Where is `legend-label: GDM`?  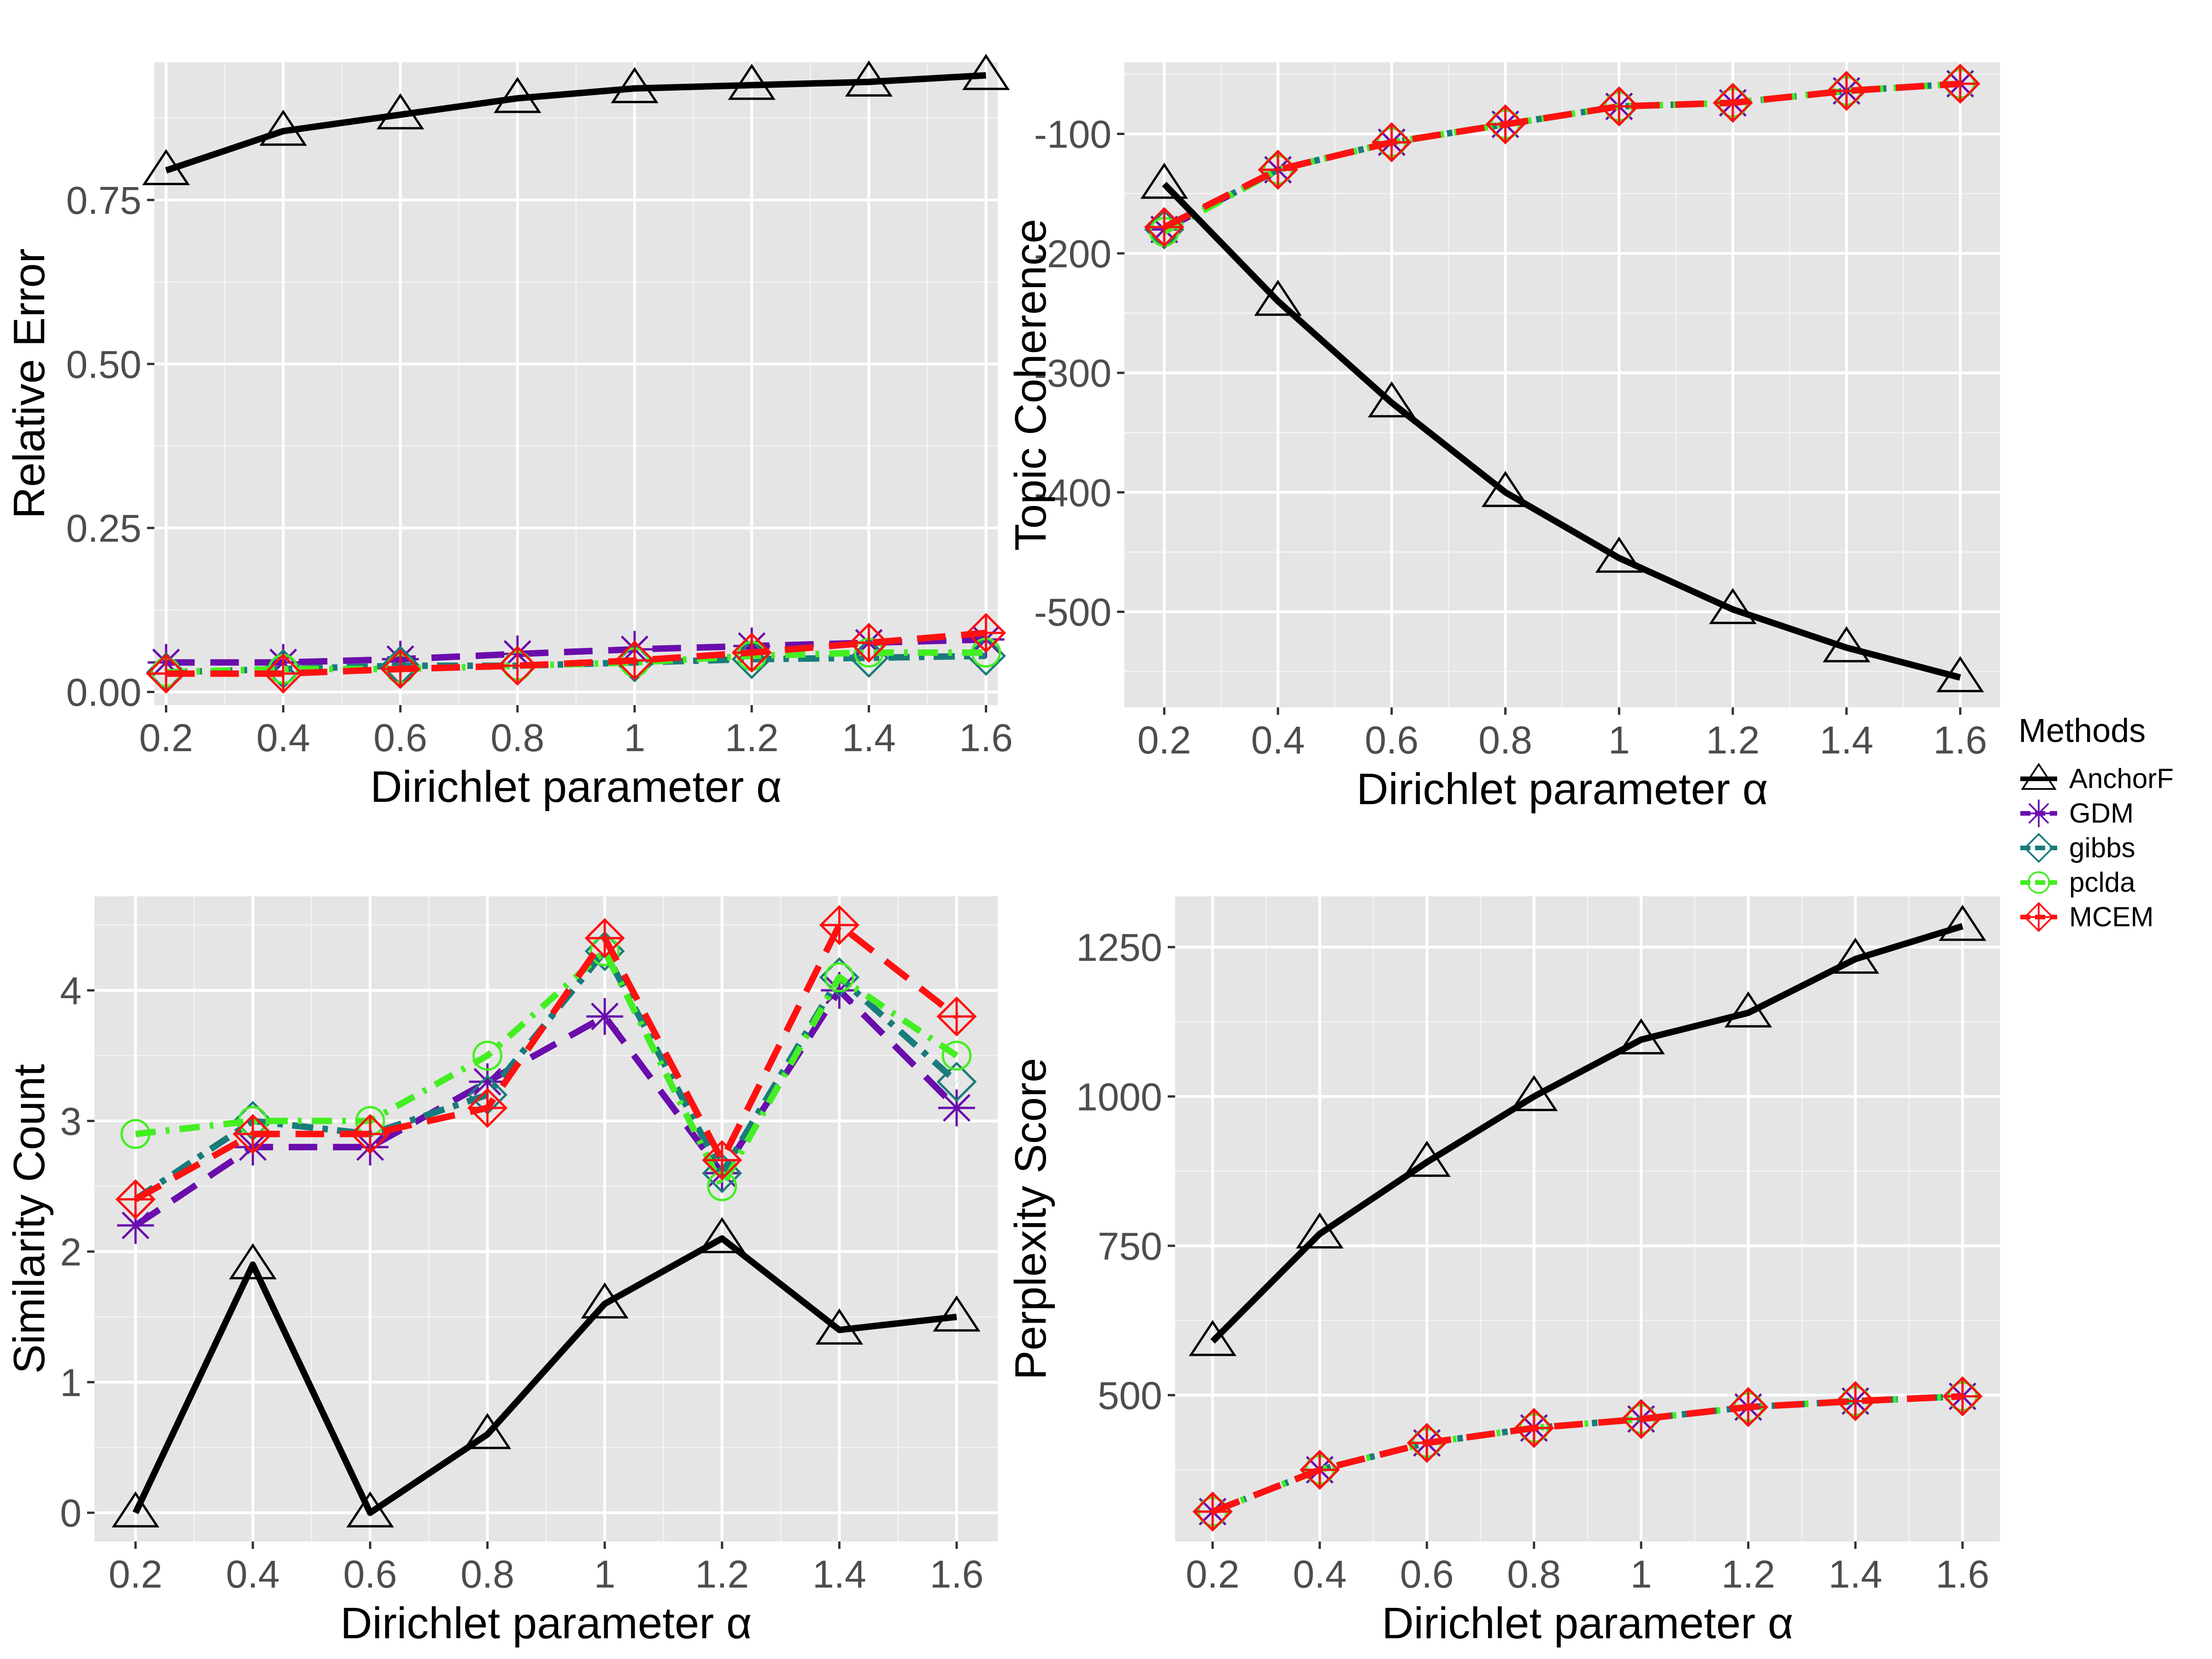 legend-label: GDM is located at coordinates (2101, 813).